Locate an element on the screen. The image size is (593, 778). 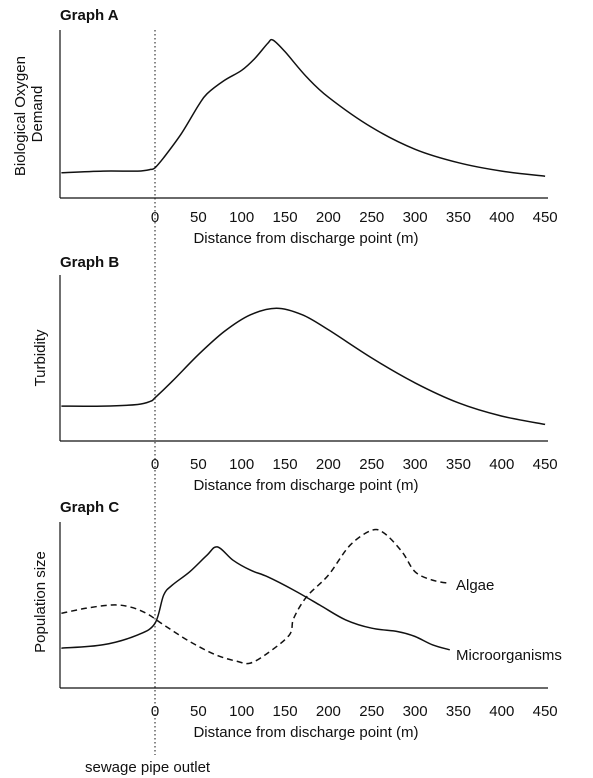
y-axis-label: Population size is located at coordinates (40, 602).